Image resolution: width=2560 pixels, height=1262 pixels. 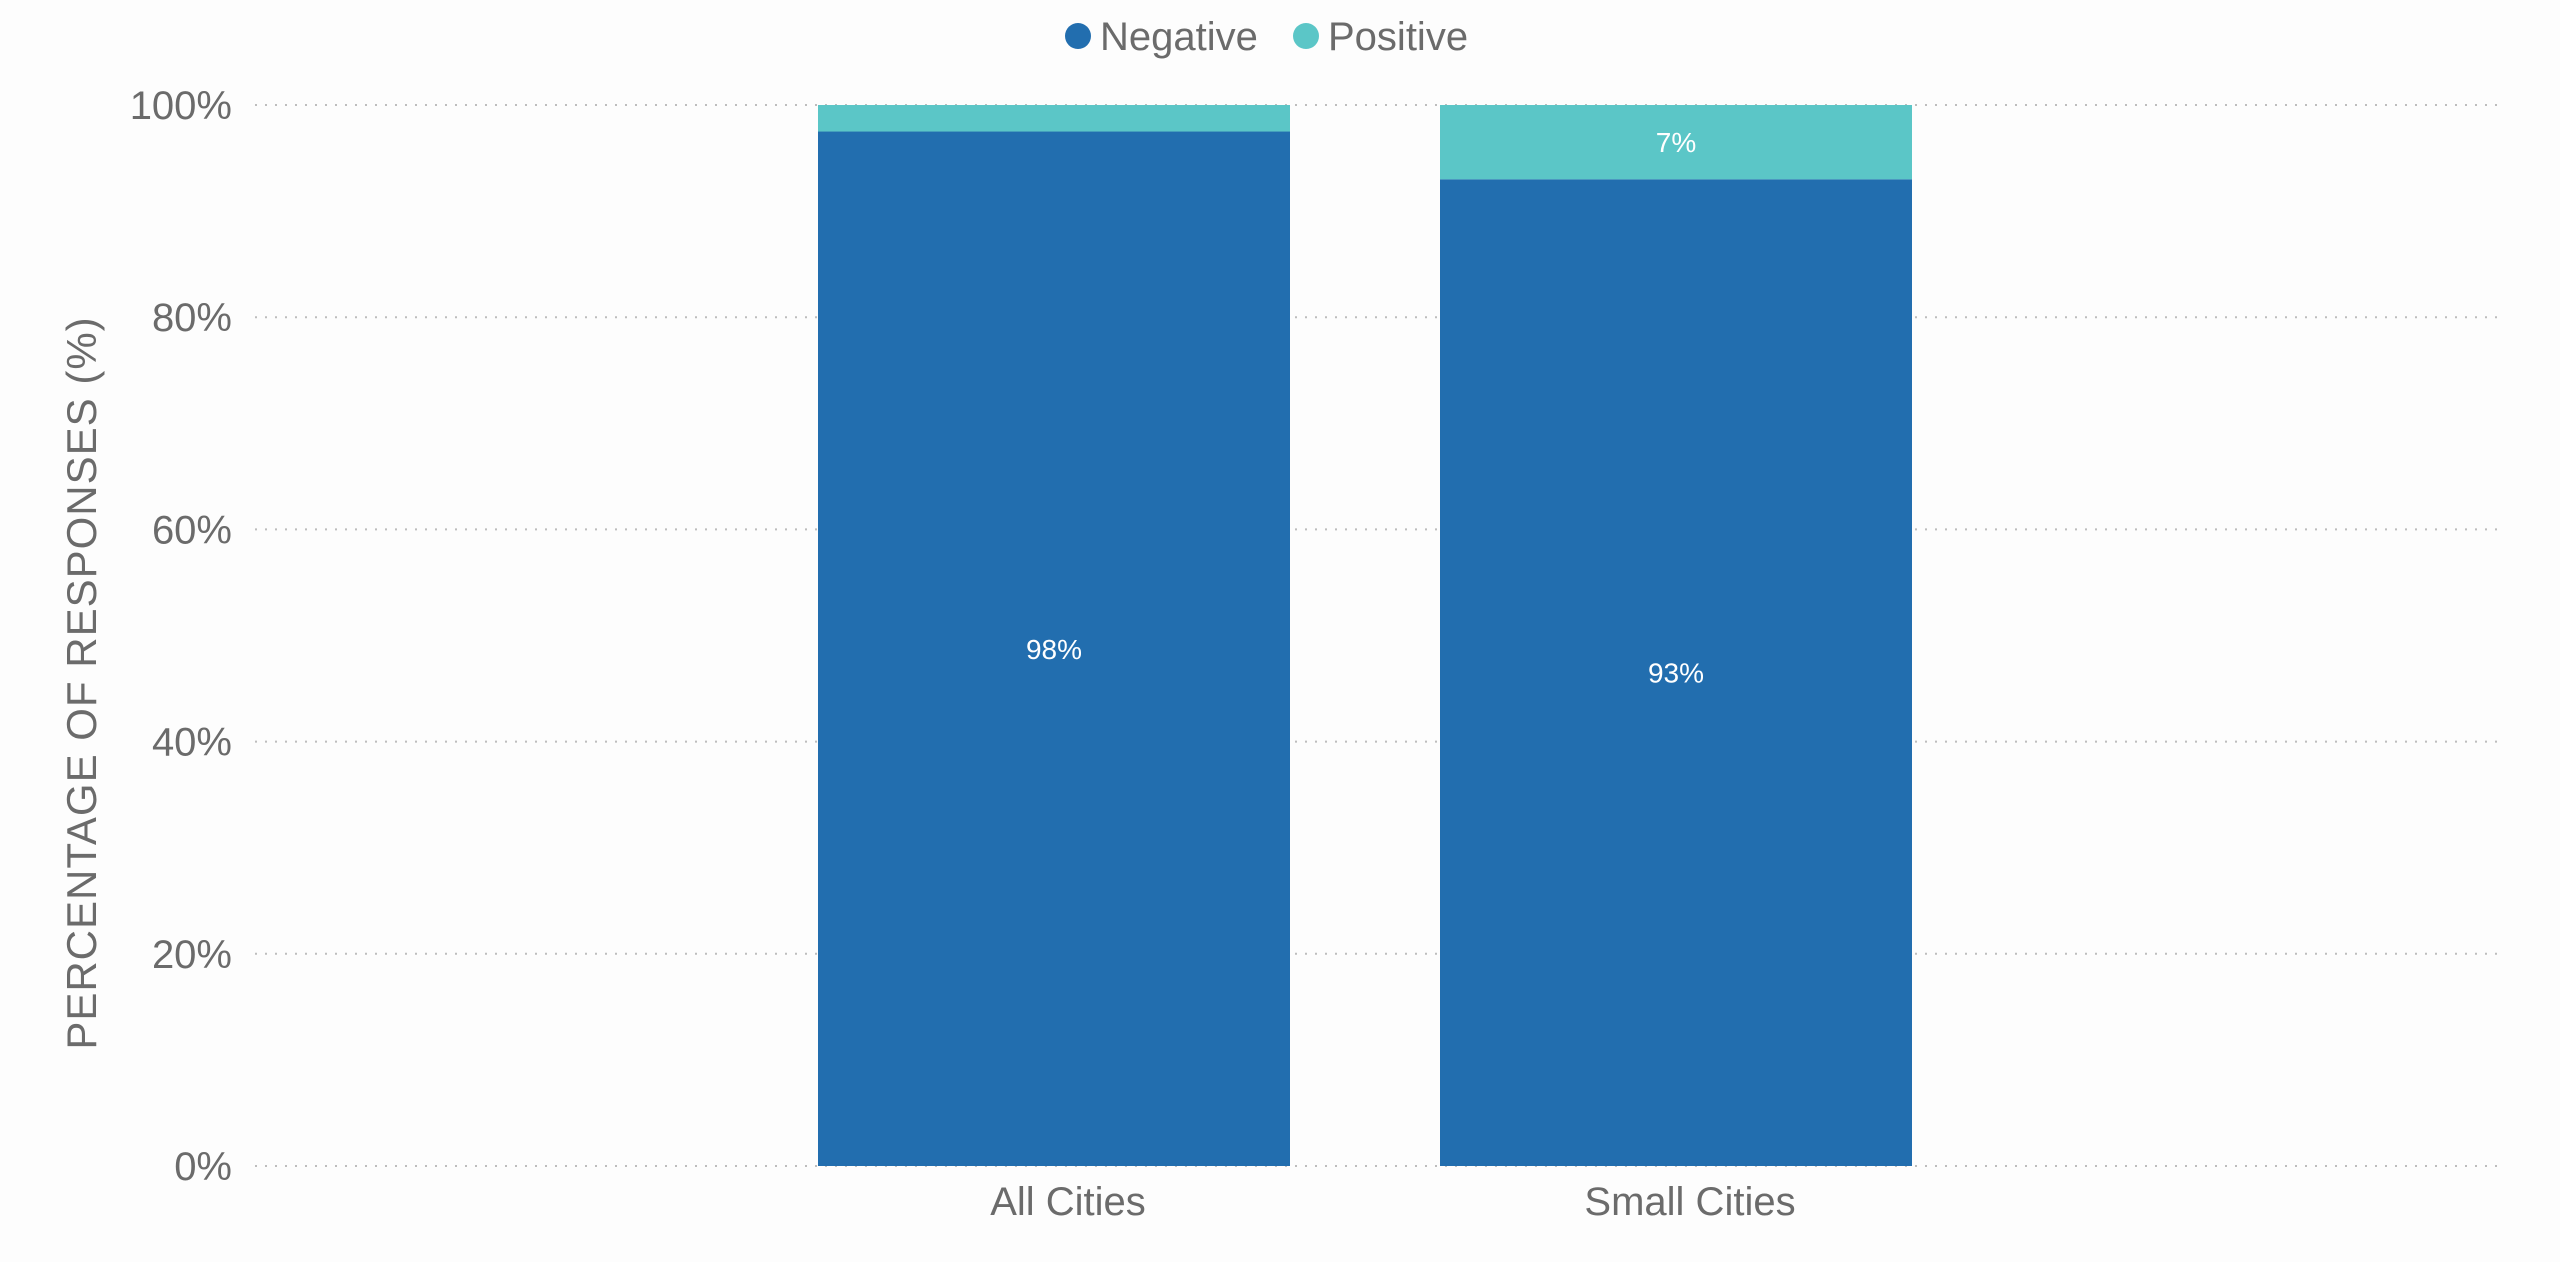 I want to click on legend-marker-positive, so click(x=1306, y=36).